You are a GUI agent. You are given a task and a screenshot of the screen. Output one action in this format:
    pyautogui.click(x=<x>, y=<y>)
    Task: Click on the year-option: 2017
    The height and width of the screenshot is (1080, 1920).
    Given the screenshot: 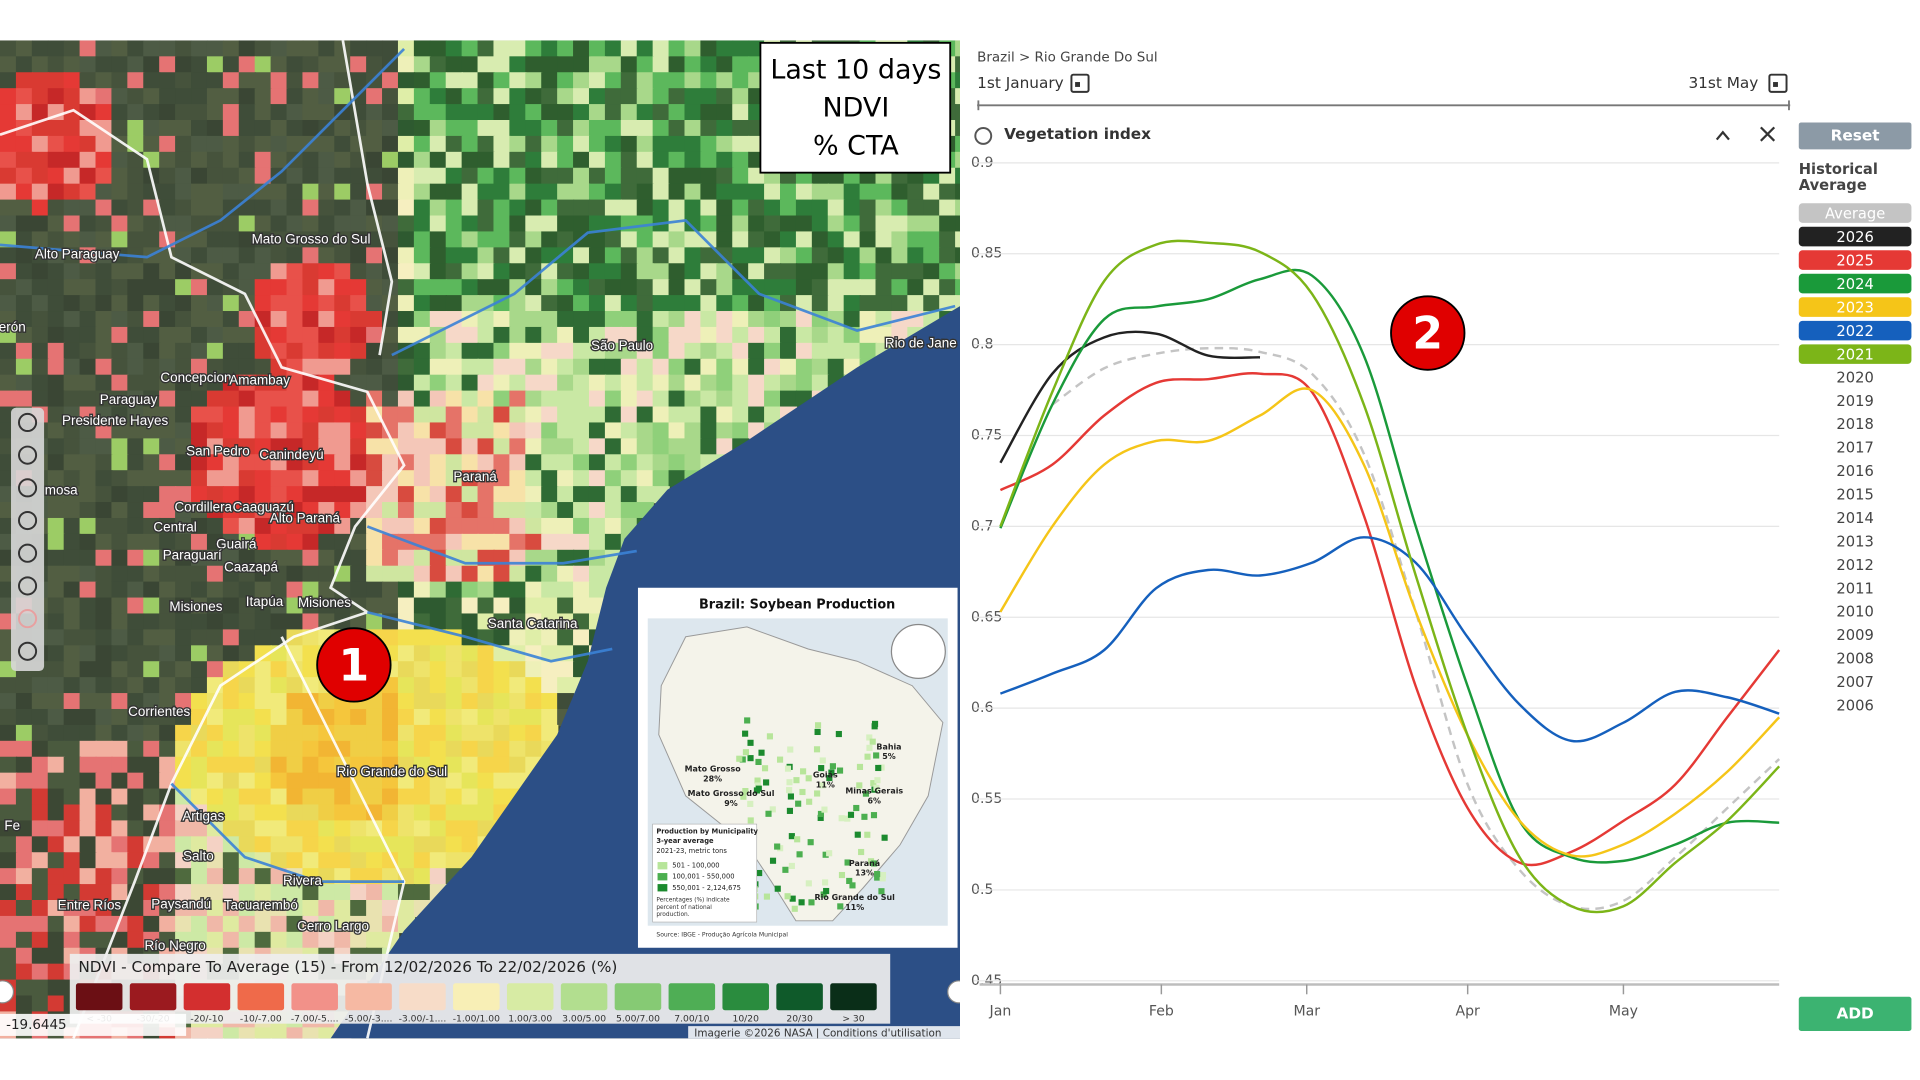 What is the action you would take?
    pyautogui.click(x=1854, y=448)
    